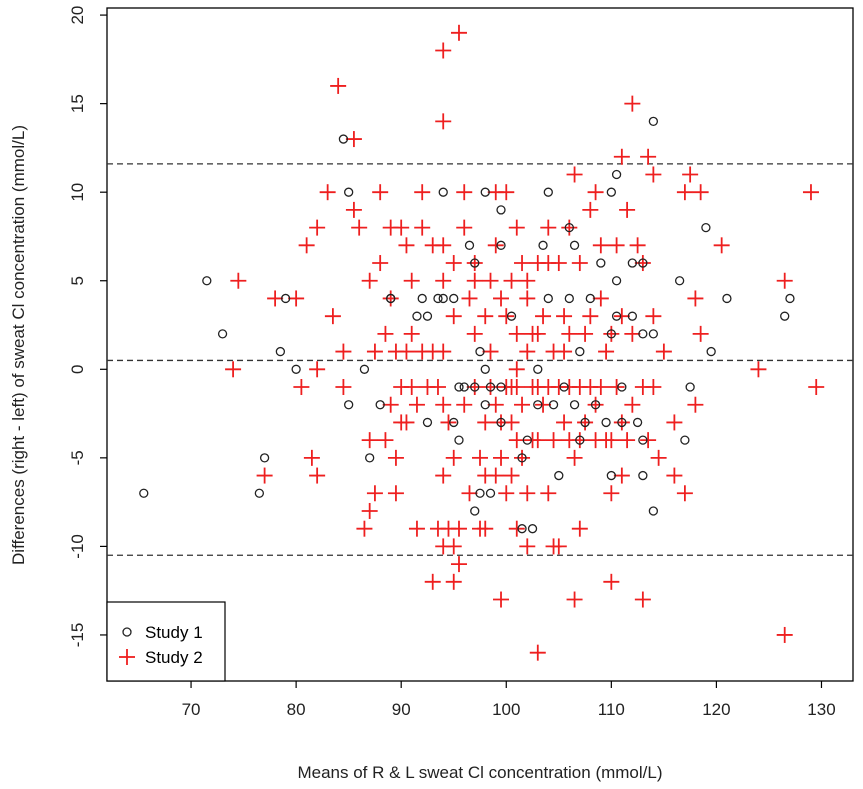  Describe the element at coordinates (77, 103) in the screenshot. I see `y-tick-label: 15` at that location.